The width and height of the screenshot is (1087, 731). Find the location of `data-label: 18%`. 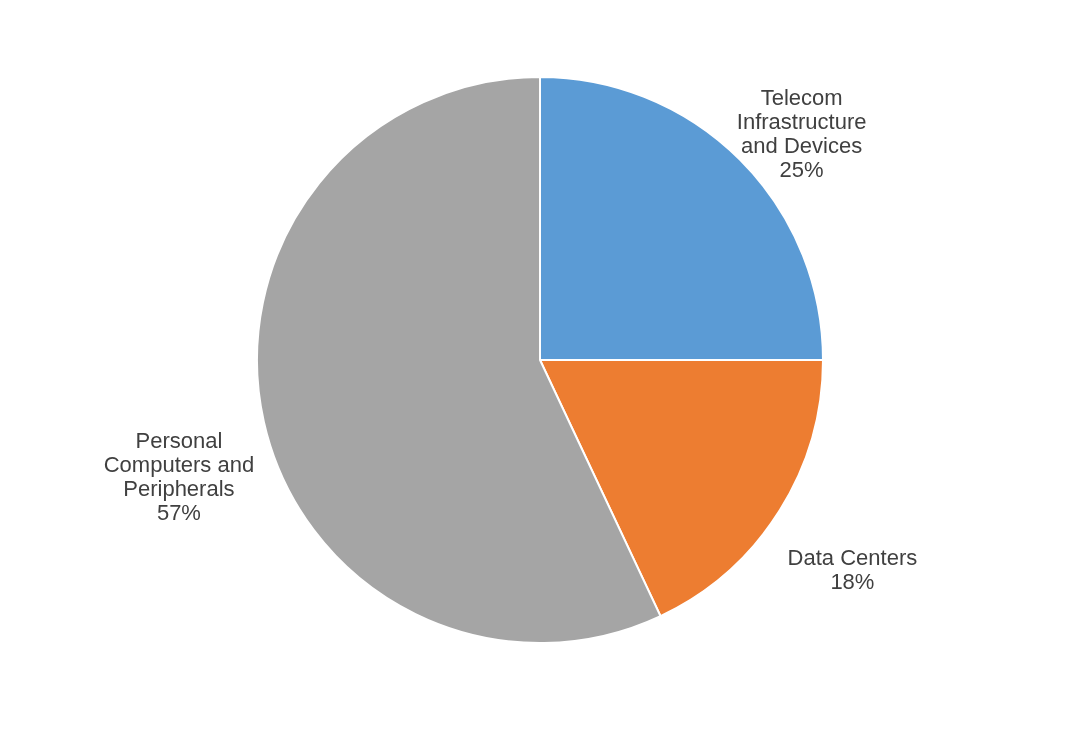

data-label: 18% is located at coordinates (852, 582).